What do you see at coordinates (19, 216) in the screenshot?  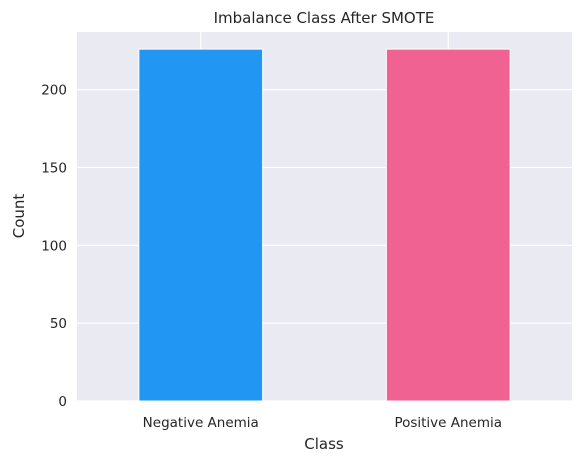 I see `y-axis-label: Count` at bounding box center [19, 216].